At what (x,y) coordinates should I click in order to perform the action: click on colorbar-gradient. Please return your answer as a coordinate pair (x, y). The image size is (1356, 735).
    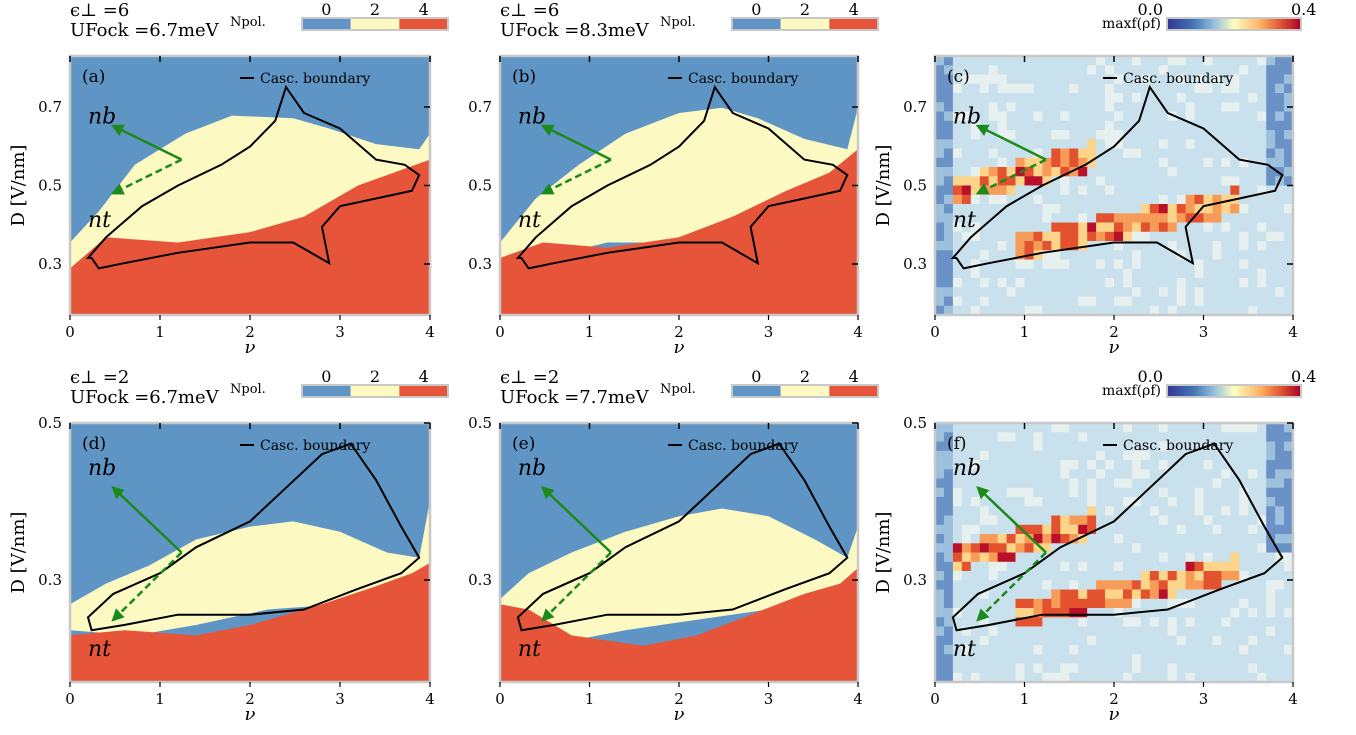
    Looking at the image, I should click on (1234, 391).